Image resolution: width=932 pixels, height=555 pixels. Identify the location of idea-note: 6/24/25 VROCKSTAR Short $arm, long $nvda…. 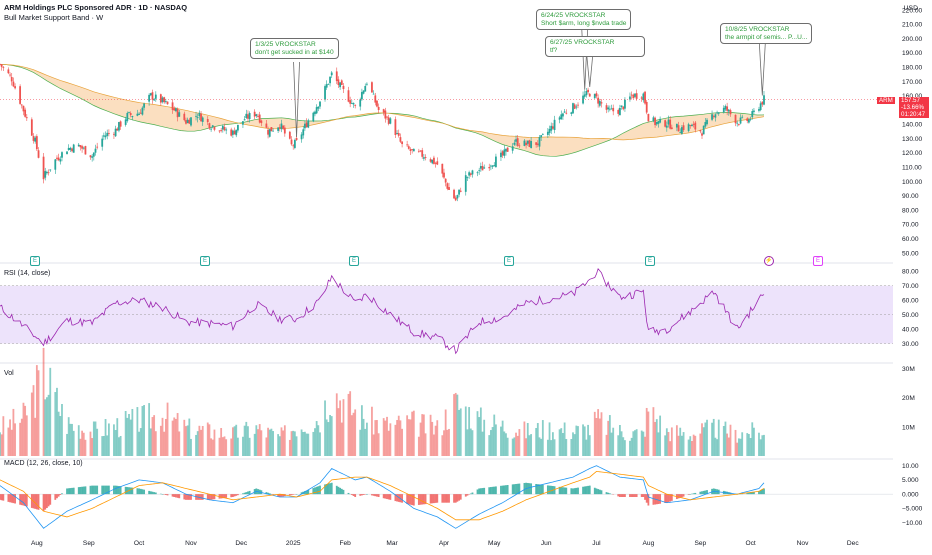
(583, 19).